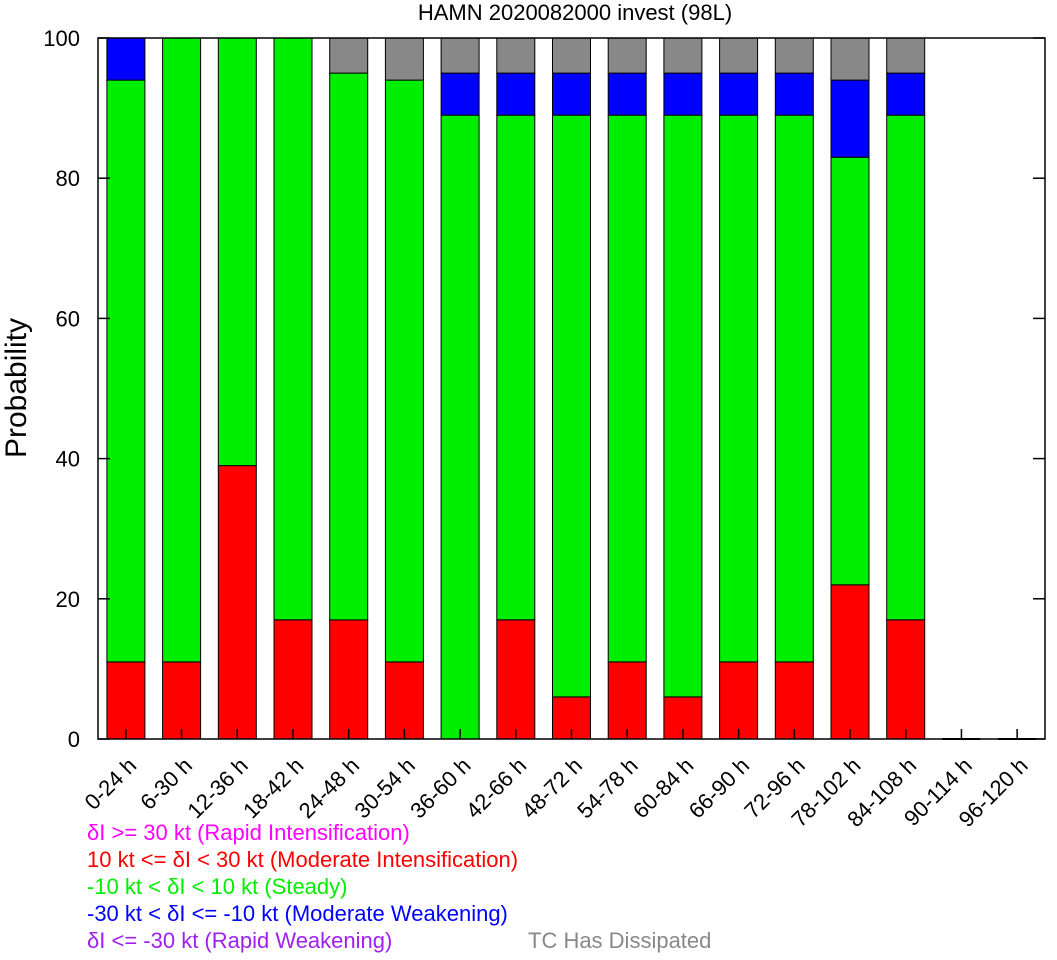  I want to click on x-tick-label: 30-54 h, so click(384, 788).